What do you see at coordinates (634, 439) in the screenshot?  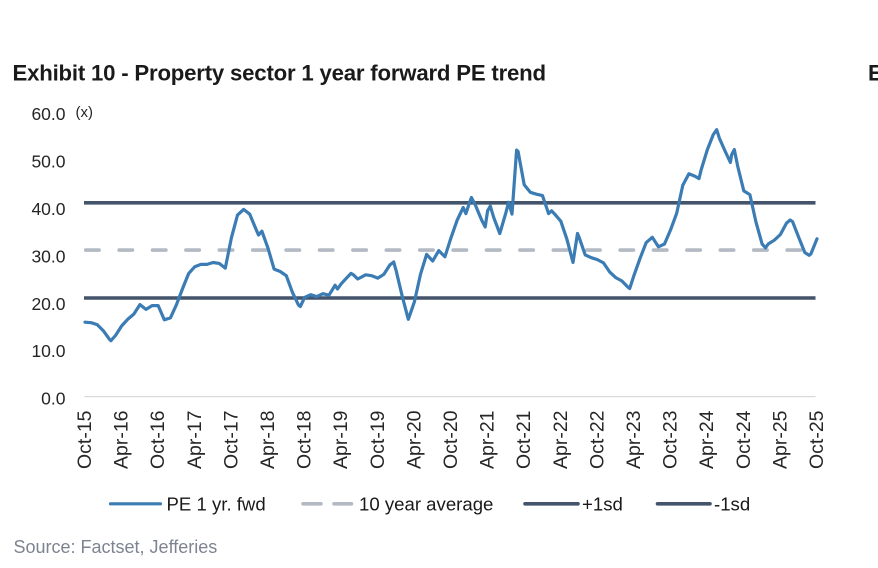 I see `svg-text: Apr-23` at bounding box center [634, 439].